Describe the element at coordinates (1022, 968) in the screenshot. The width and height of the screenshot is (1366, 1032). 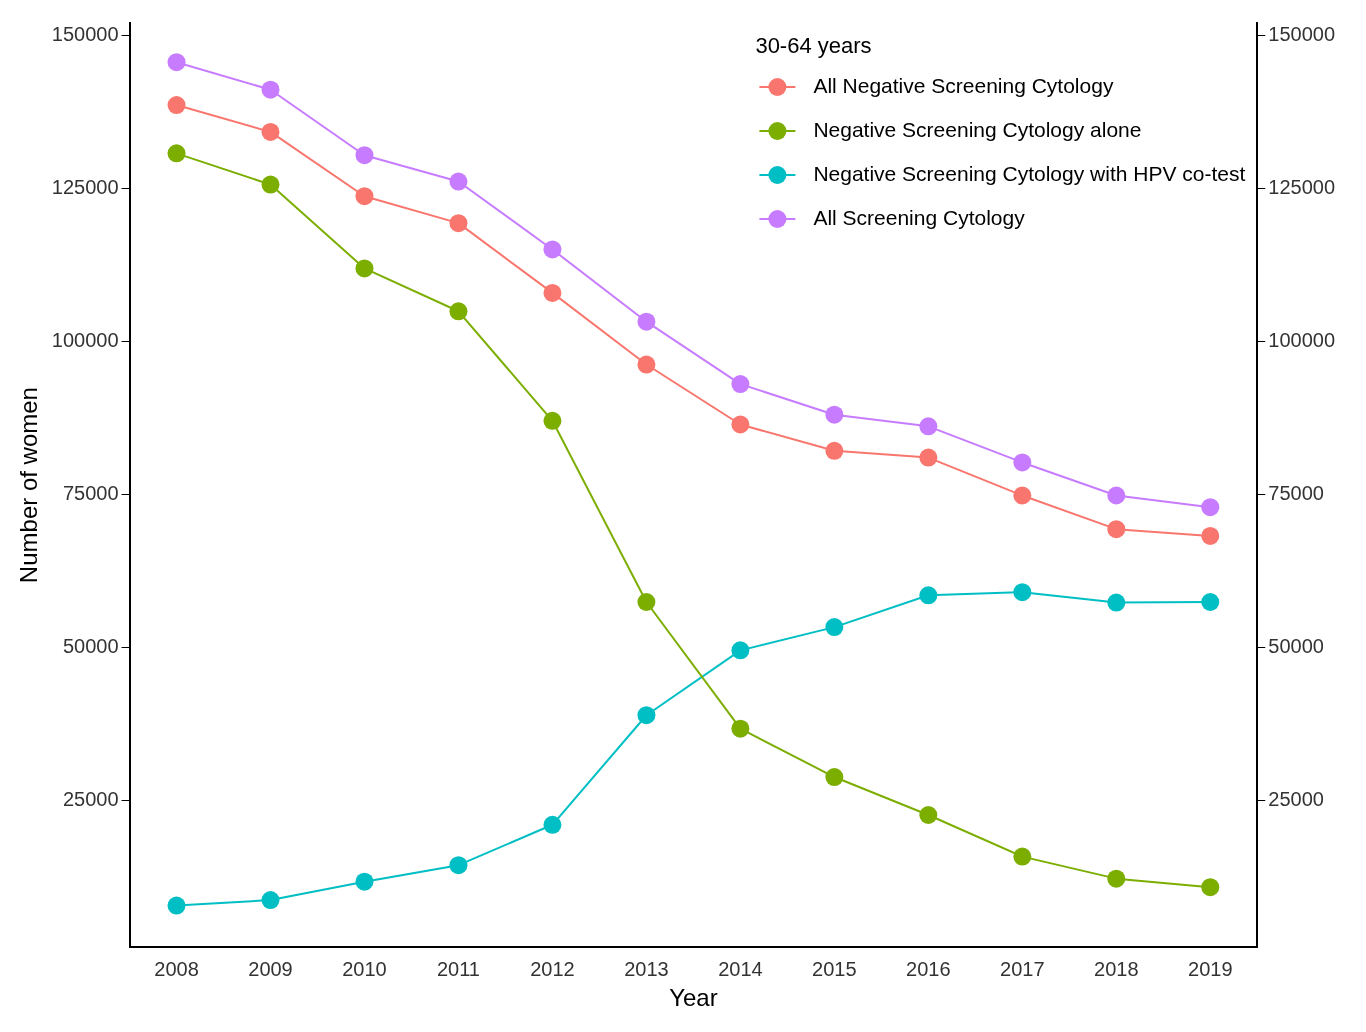
I see `x-tick-label: 2017` at that location.